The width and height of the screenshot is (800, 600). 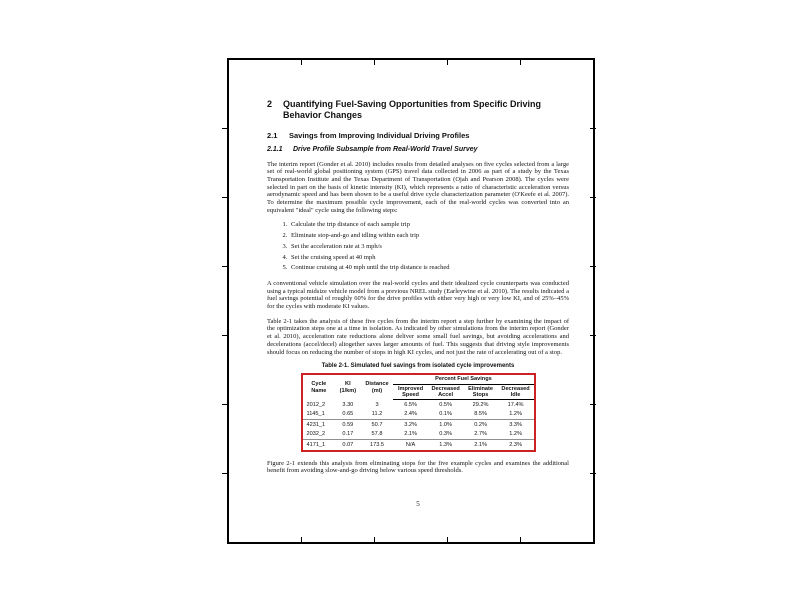 What do you see at coordinates (316, 424) in the screenshot?
I see `table-cell: 4231_1` at bounding box center [316, 424].